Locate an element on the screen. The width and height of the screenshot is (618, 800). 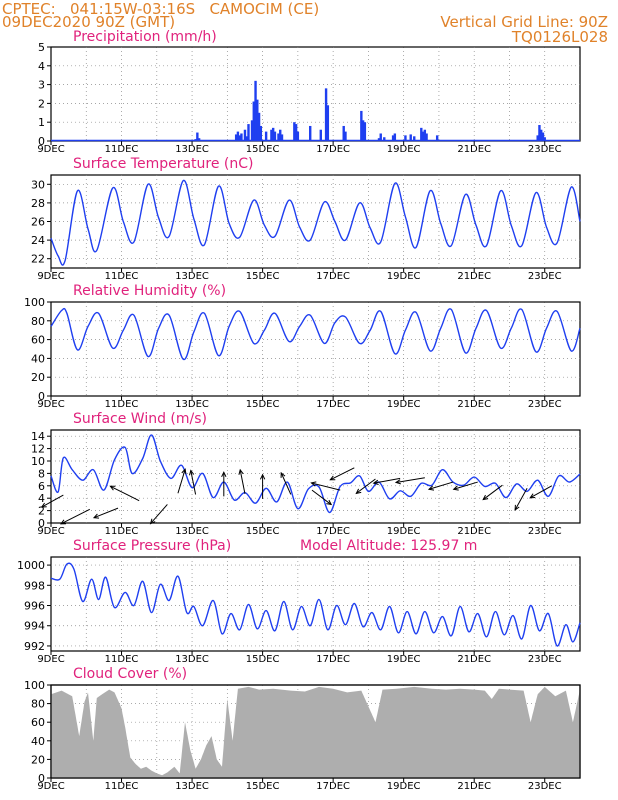
rh-xtick-label: 21DEC is located at coordinates (474, 404).